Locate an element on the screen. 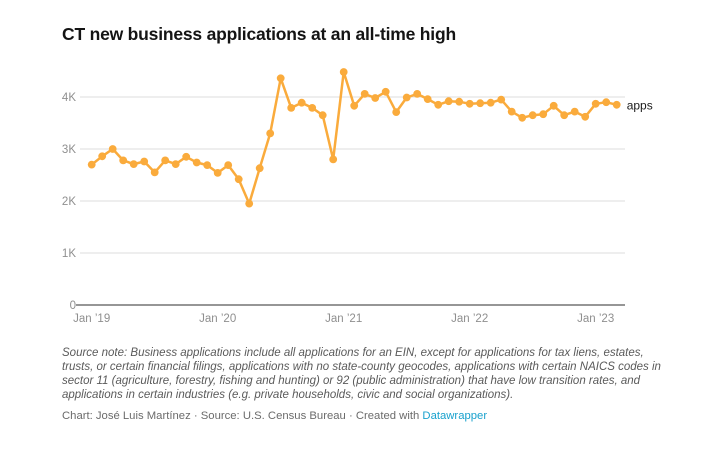 The height and width of the screenshot is (450, 724). x-tick-label: Jan ’22 is located at coordinates (469, 319).